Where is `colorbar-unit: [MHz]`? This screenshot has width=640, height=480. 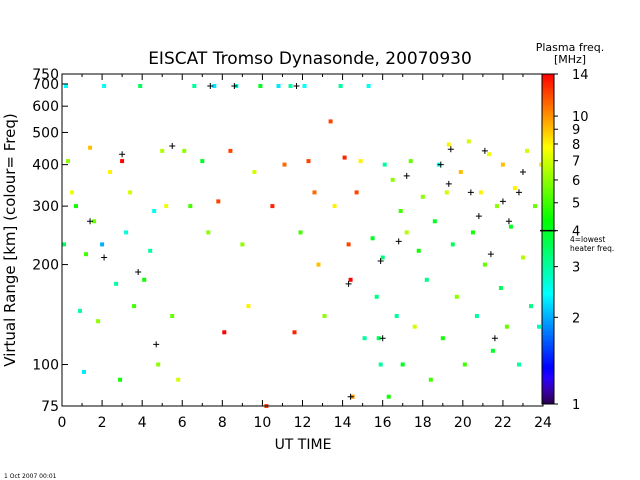
colorbar-unit: [MHz] is located at coordinates (570, 59).